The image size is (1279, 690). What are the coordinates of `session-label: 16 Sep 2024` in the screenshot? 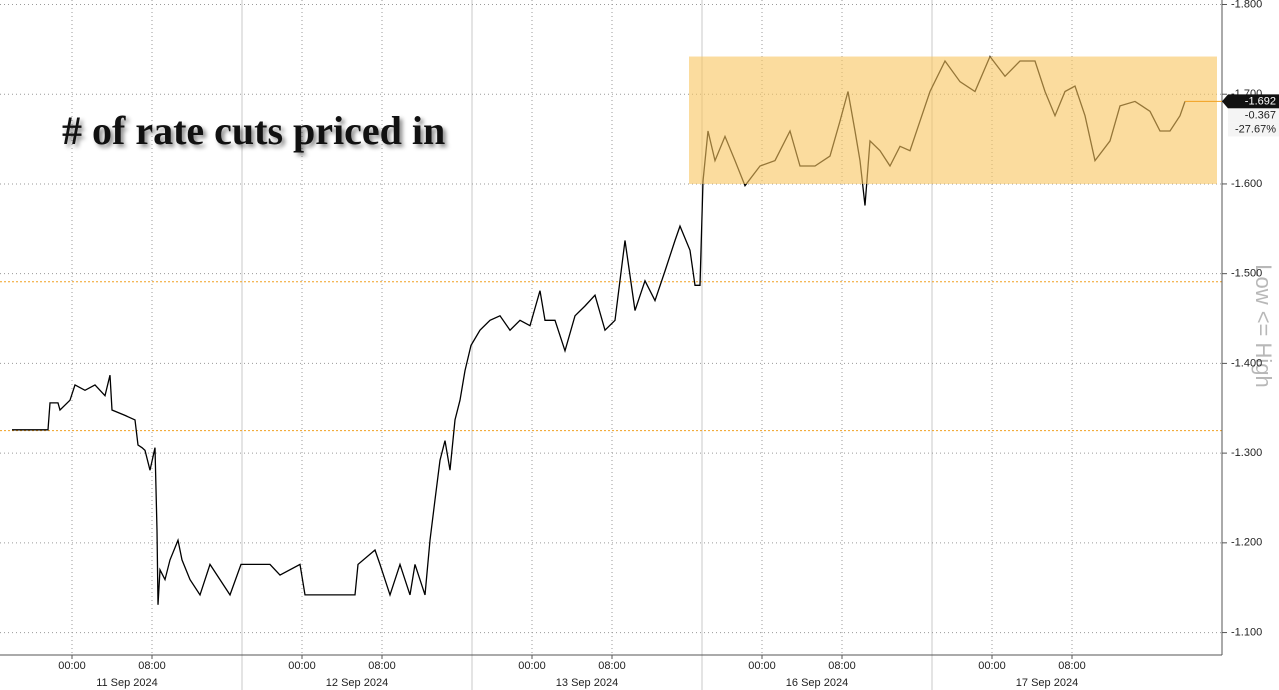 It's located at (817, 683).